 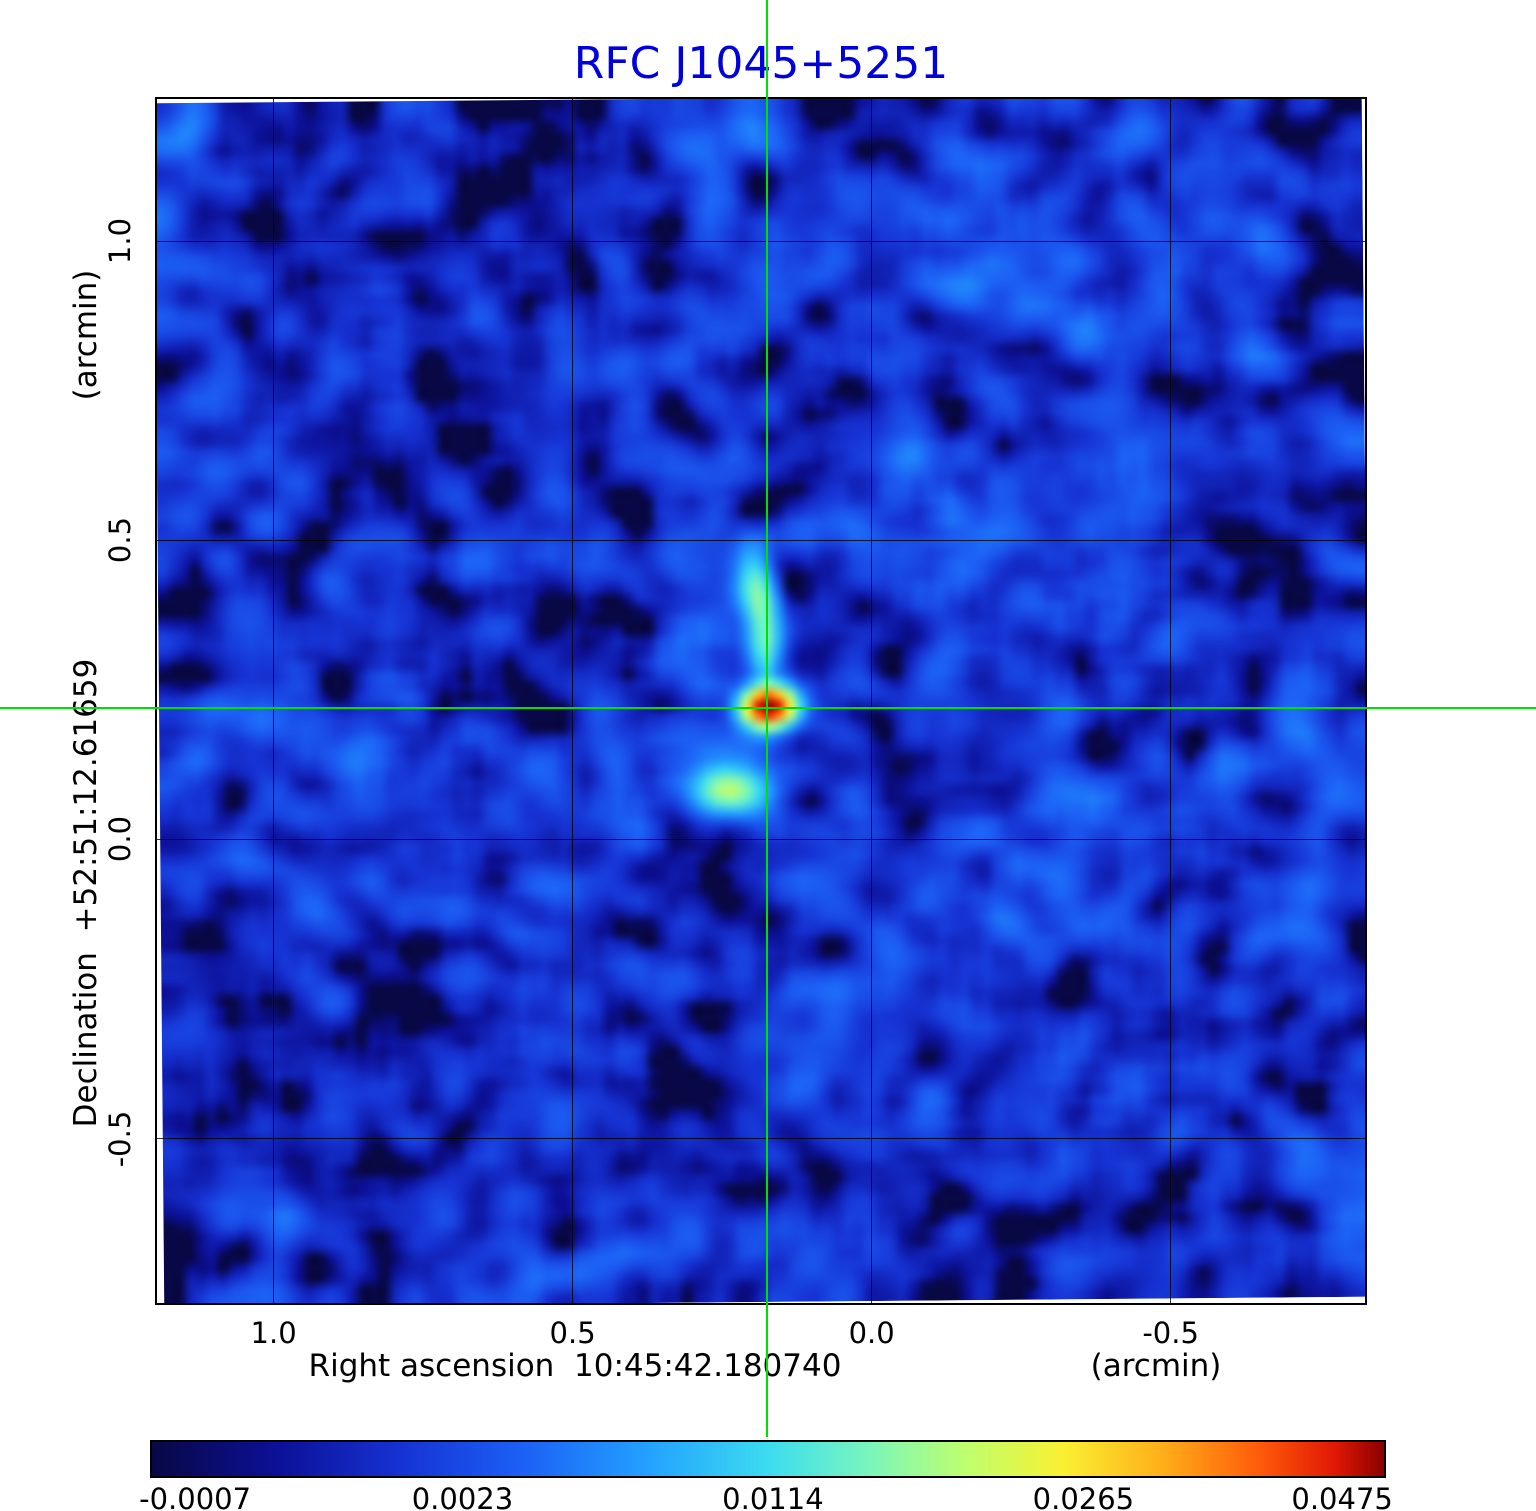 What do you see at coordinates (86, 335) in the screenshot?
I see `y-axis-unit-label: (arcmin)` at bounding box center [86, 335].